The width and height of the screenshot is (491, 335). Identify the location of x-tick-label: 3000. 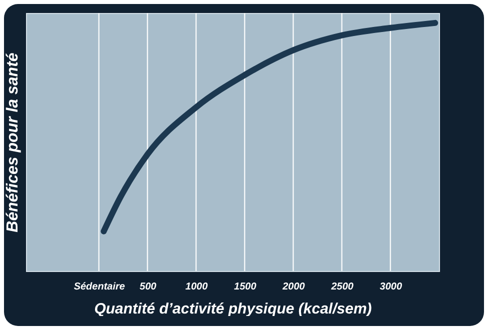
(391, 287).